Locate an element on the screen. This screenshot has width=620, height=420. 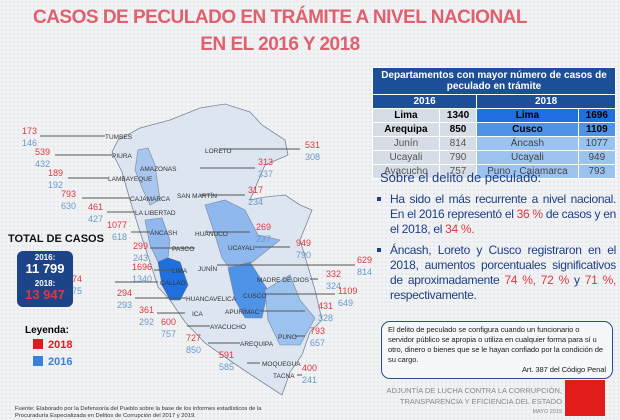
department-name: AMAZONAS is located at coordinates (158, 169).